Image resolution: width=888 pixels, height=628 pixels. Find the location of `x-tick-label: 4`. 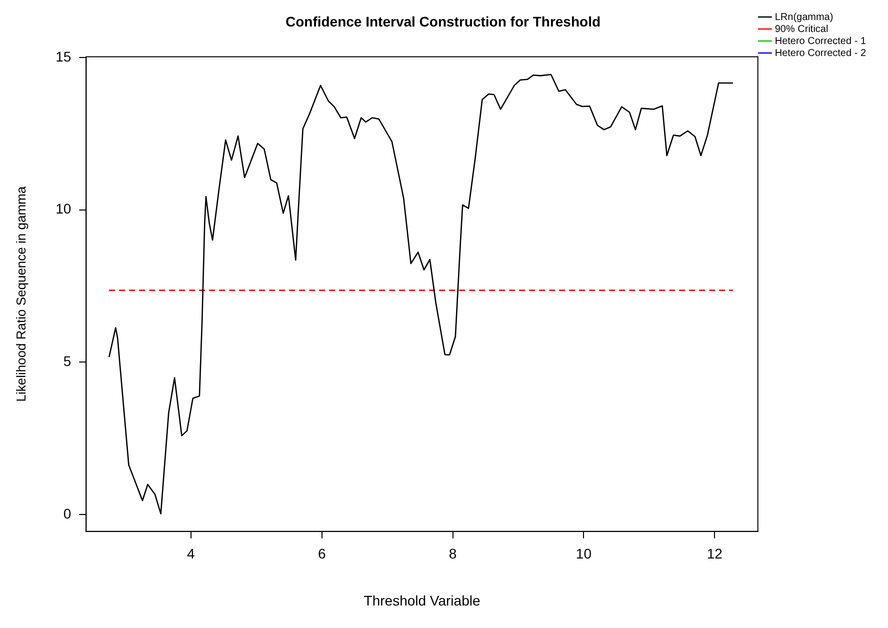

x-tick-label: 4 is located at coordinates (191, 554).